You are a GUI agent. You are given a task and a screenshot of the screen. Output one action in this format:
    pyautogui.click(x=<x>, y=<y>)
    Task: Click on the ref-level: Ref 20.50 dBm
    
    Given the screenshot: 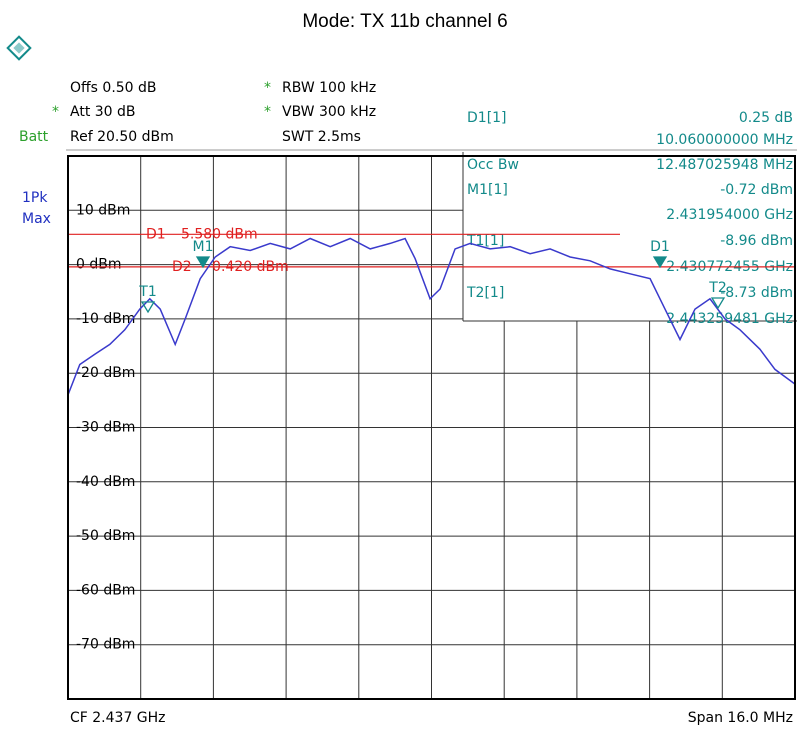 What is the action you would take?
    pyautogui.click(x=122, y=137)
    